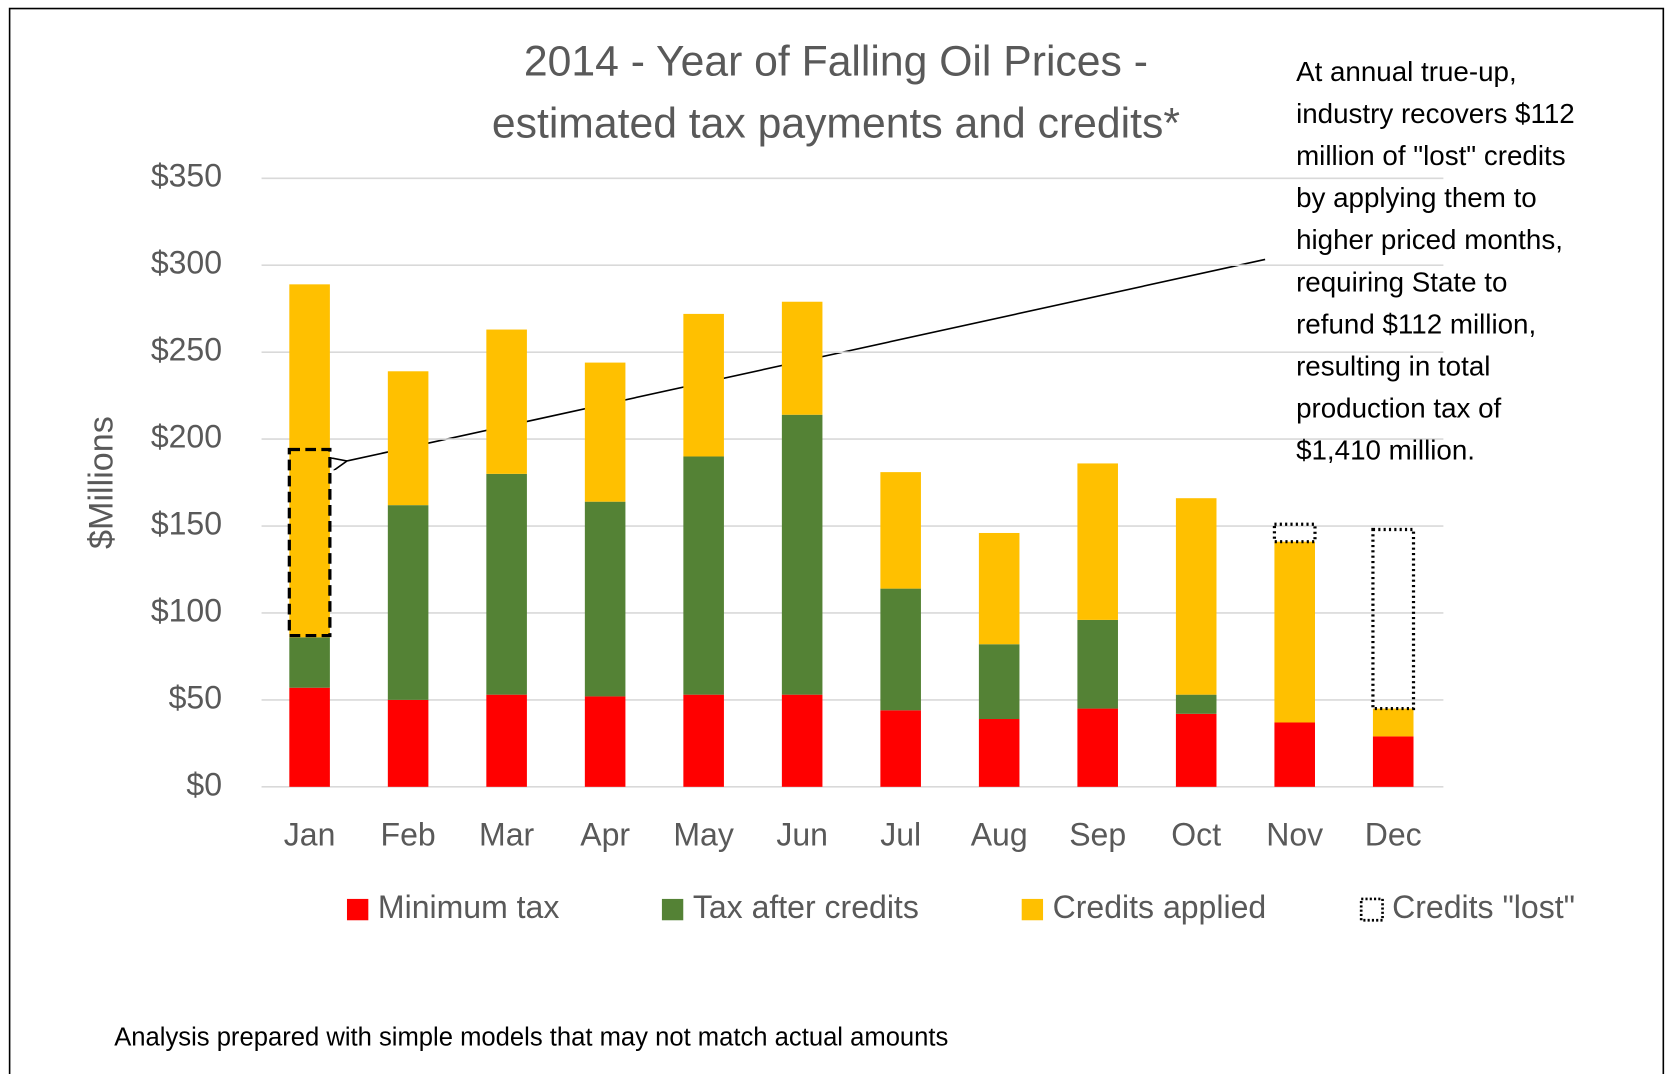  What do you see at coordinates (186, 176) in the screenshot?
I see `y-tick-label: $350` at bounding box center [186, 176].